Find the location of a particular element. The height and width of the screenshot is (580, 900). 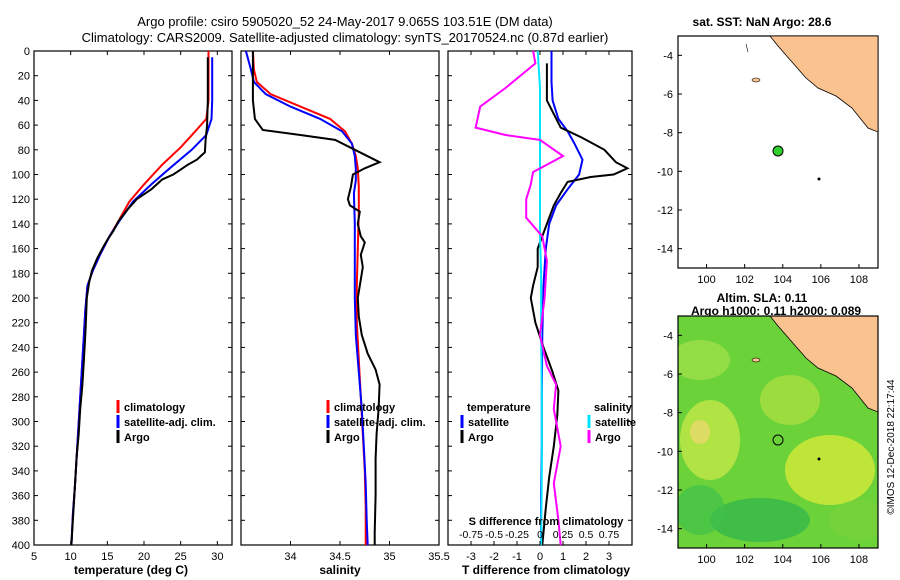

salinity-axis-label: salinity is located at coordinates (340, 570).